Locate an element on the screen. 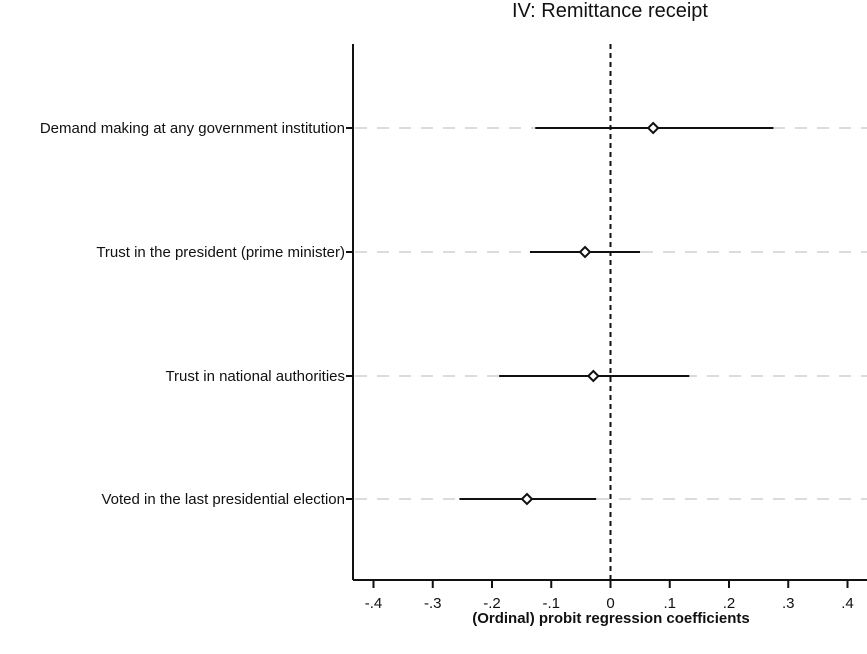 Image resolution: width=867 pixels, height=654 pixels. x-tick-label: -.1 is located at coordinates (551, 603).